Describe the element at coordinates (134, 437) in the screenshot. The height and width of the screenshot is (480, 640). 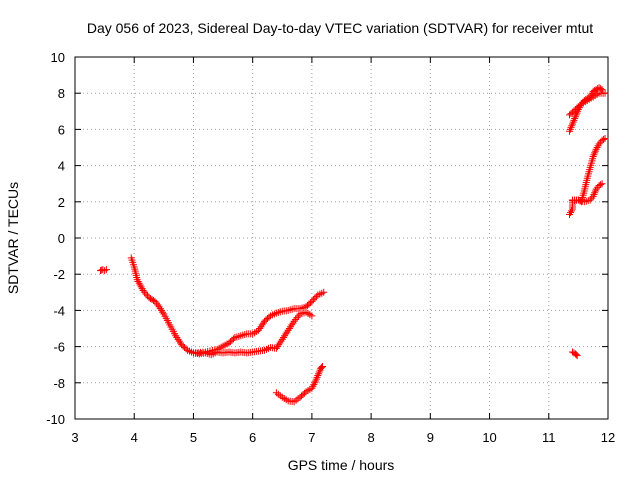
I see `x-tick-label: 4` at that location.